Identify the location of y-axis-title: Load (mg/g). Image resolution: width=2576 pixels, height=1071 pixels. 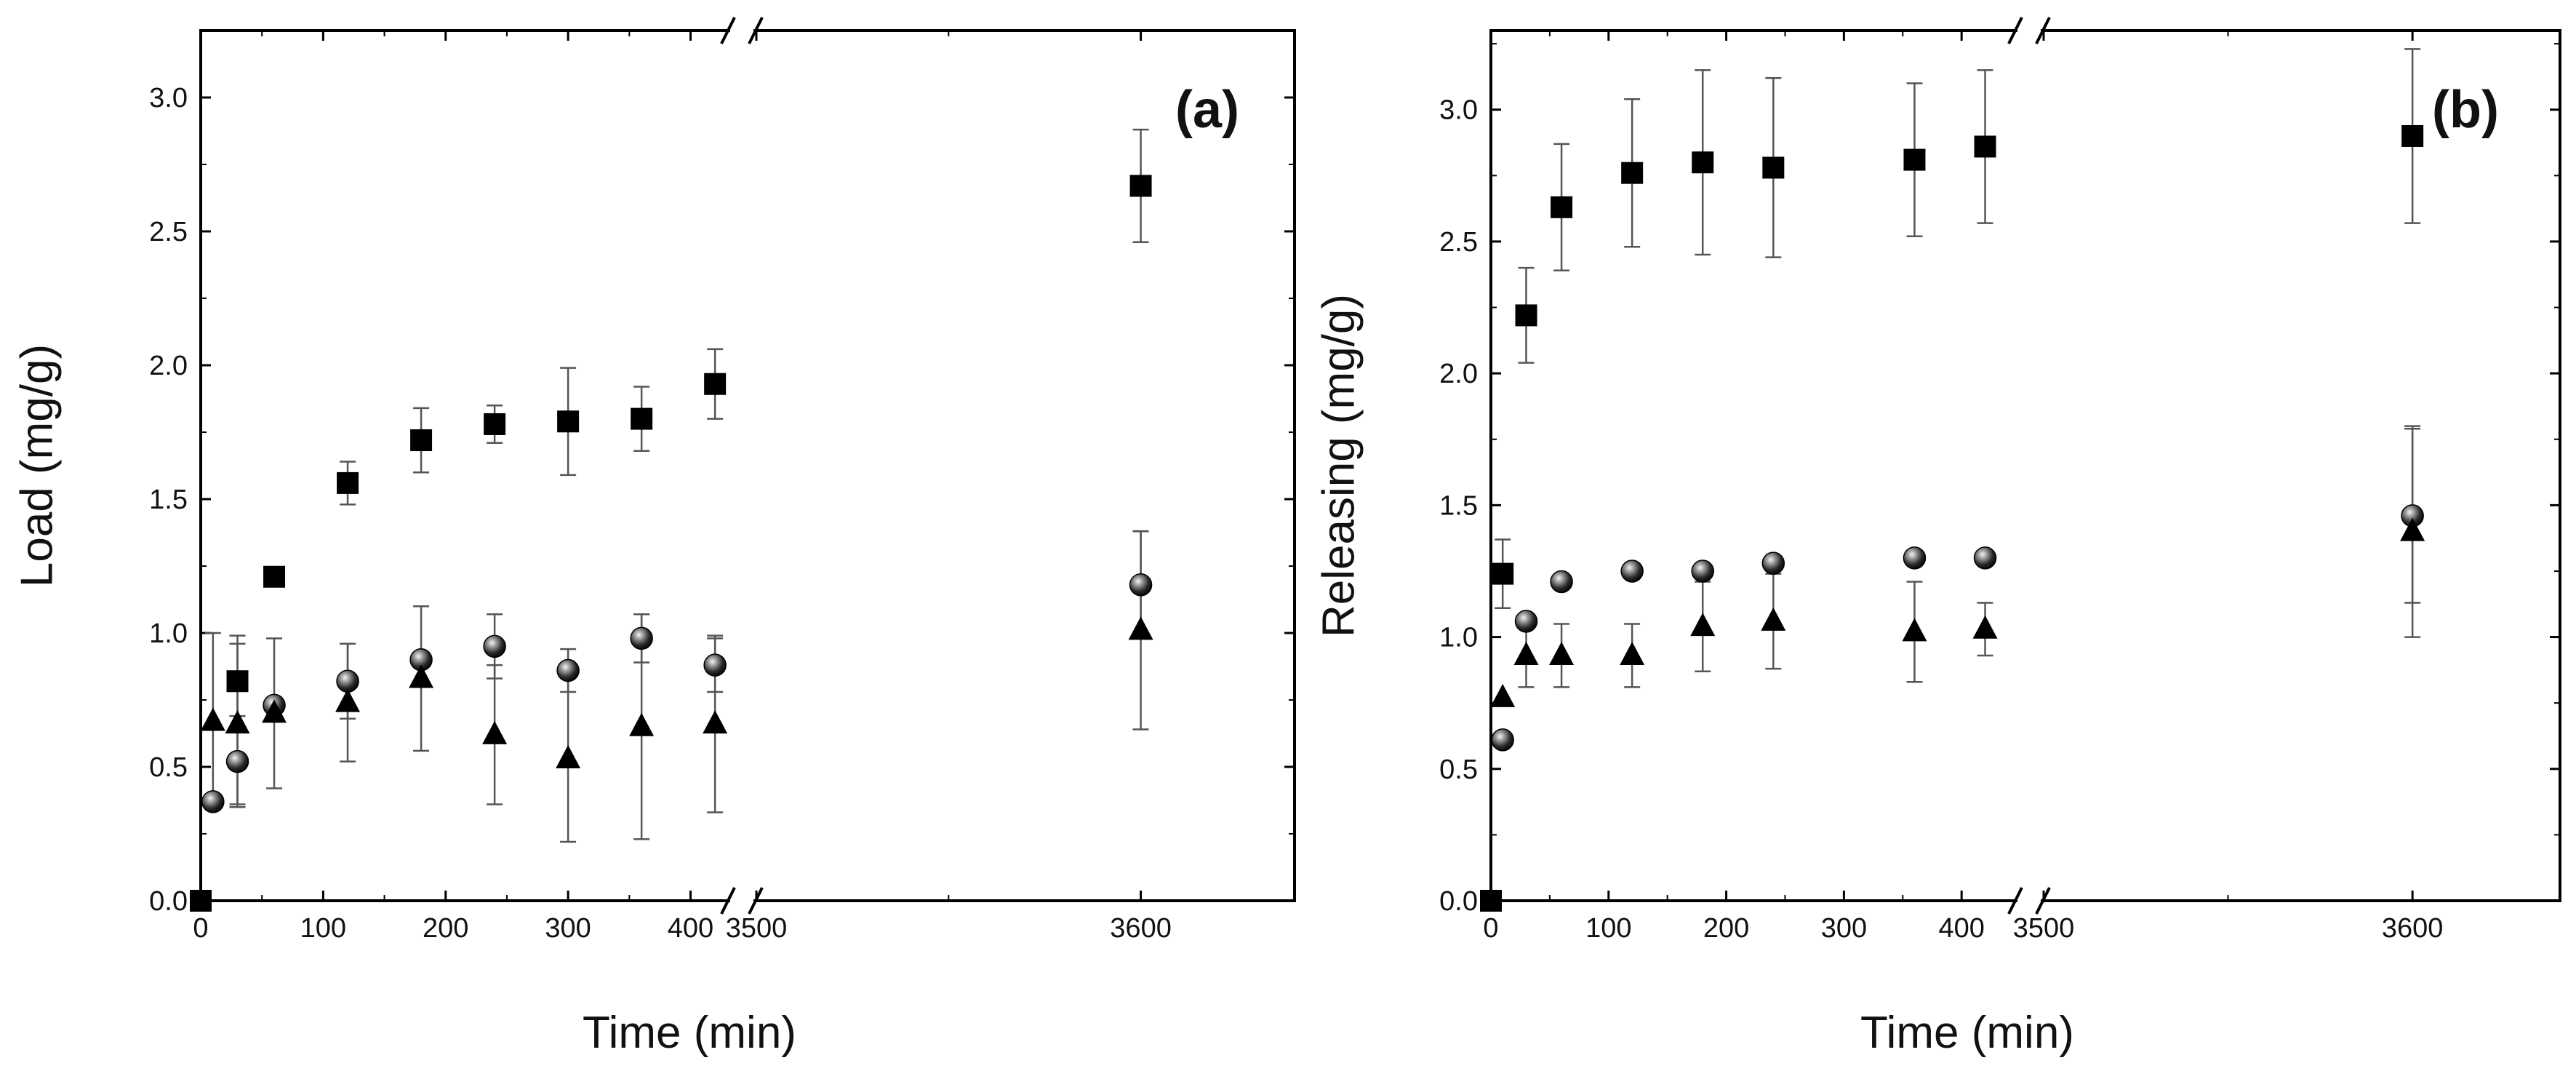
(37, 466).